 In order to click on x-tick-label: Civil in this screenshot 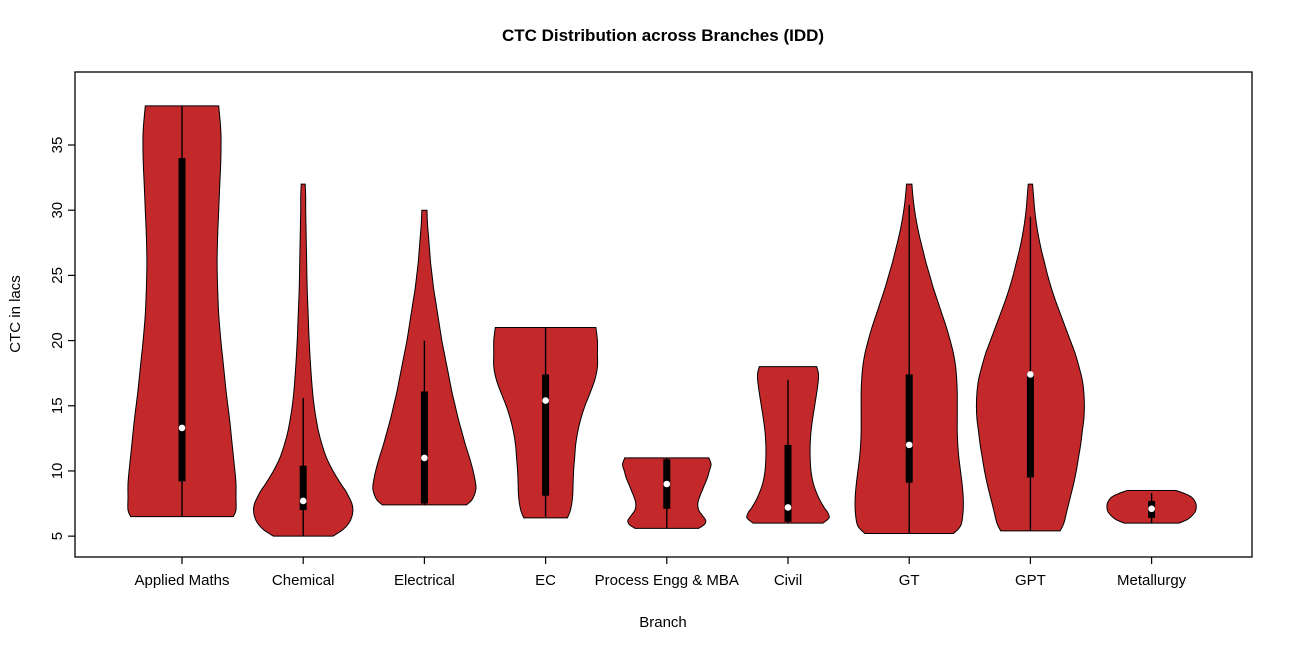, I will do `click(788, 580)`.